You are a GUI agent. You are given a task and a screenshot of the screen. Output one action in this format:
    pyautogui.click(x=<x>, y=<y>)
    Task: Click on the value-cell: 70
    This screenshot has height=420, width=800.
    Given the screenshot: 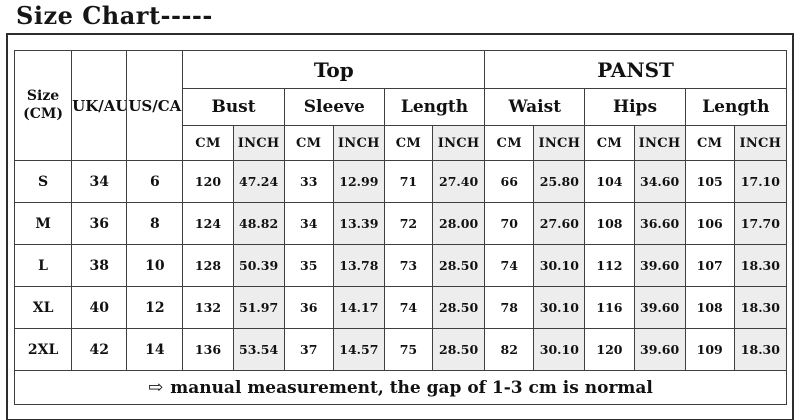 What is the action you would take?
    pyautogui.click(x=509, y=223)
    